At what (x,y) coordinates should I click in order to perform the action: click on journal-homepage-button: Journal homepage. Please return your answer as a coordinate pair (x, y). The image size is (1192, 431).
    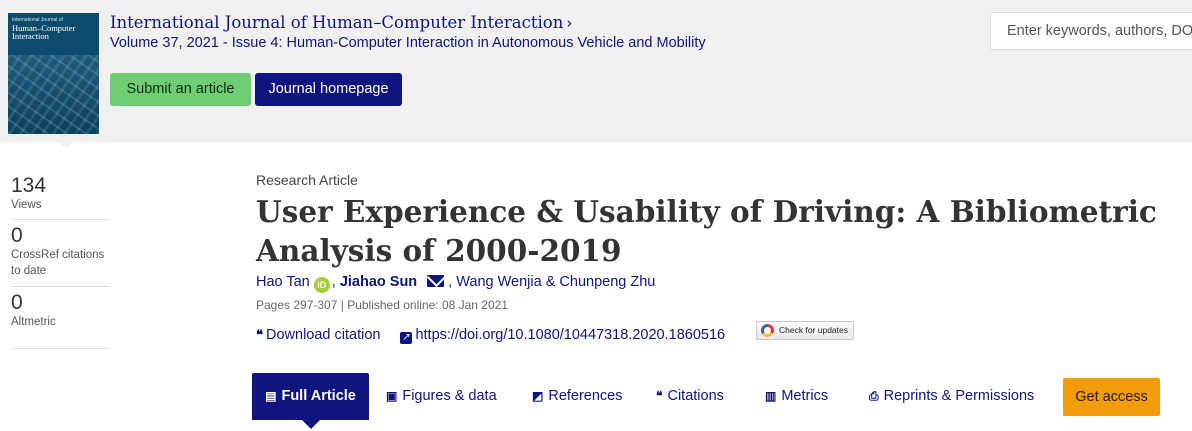
    Looking at the image, I should click on (328, 89).